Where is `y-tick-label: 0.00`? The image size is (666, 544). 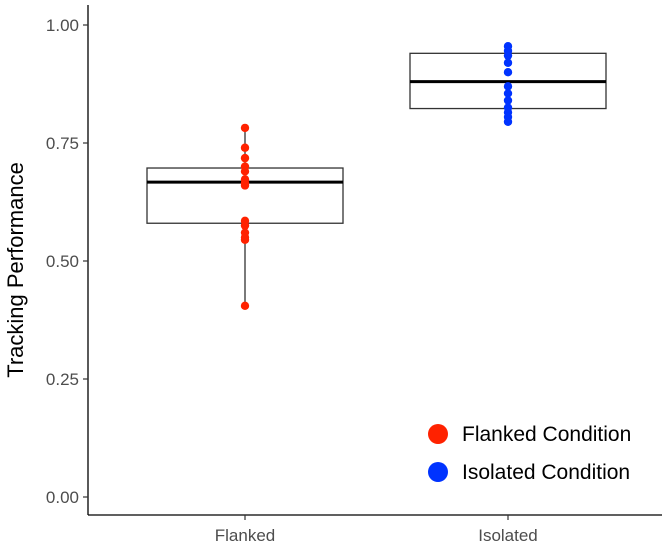 y-tick-label: 0.00 is located at coordinates (62, 497).